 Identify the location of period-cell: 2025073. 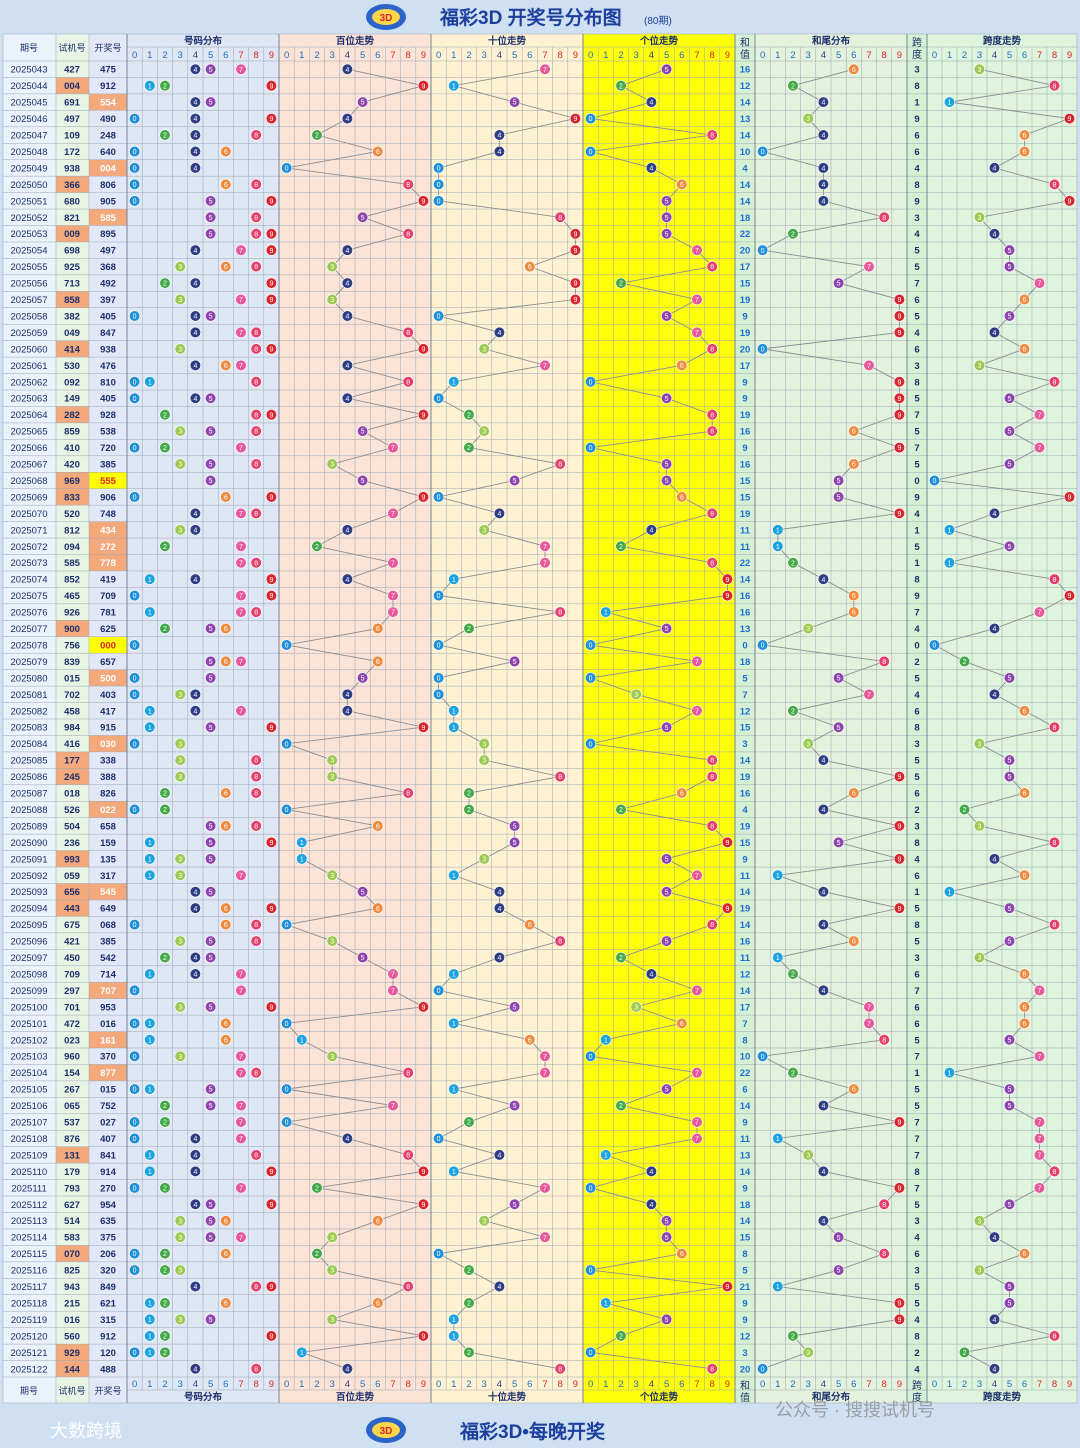
(29, 563).